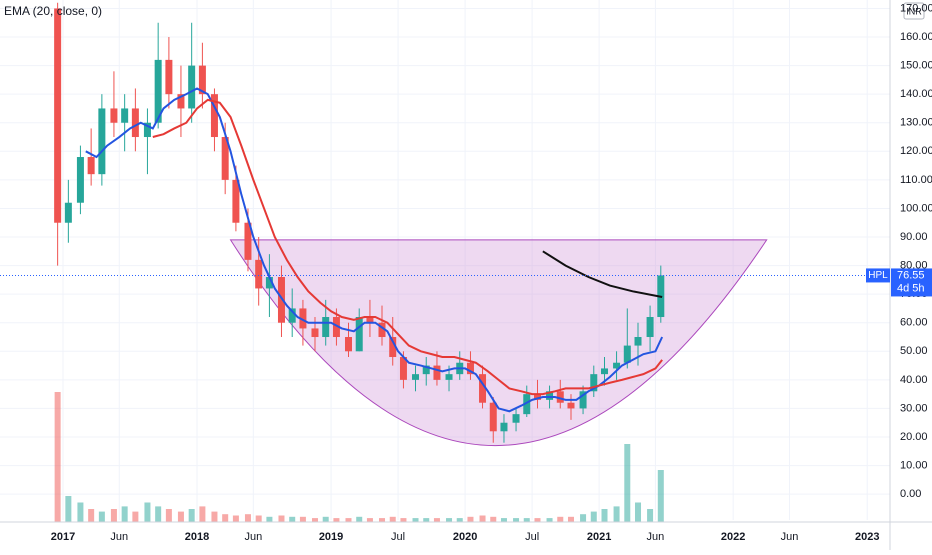  Describe the element at coordinates (916, 37) in the screenshot. I see `y-tick-label: 160.00` at that location.